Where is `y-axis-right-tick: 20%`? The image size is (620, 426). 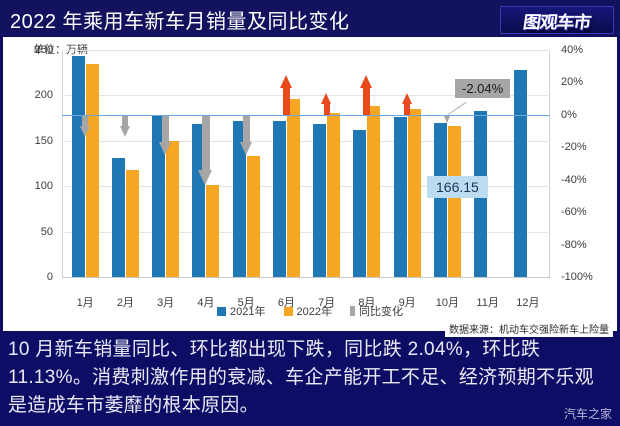
y-axis-right-tick: 20% is located at coordinates (572, 82).